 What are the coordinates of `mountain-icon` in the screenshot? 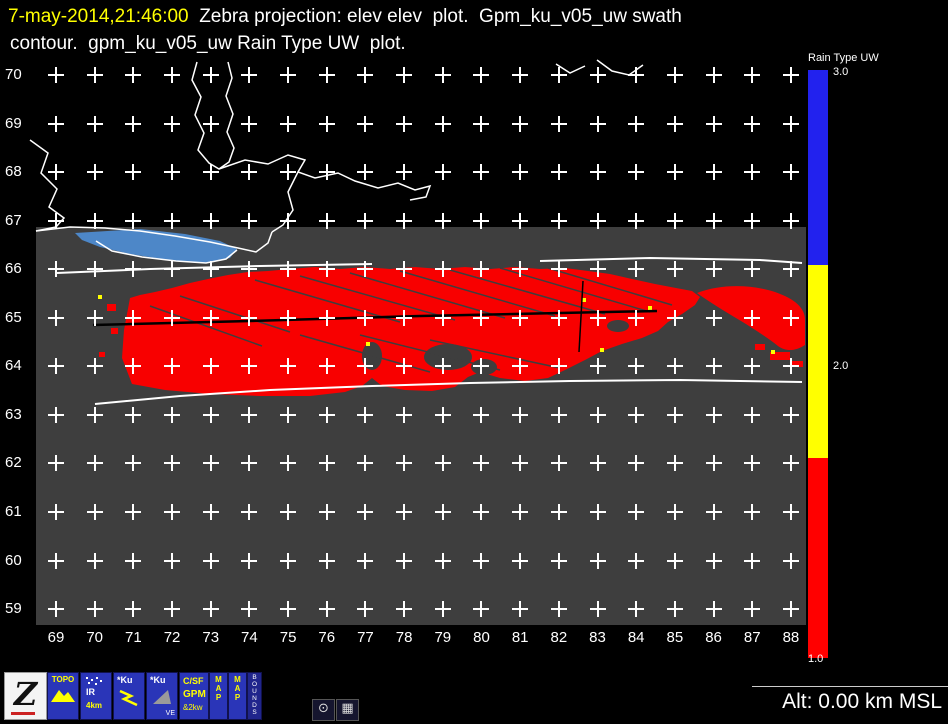 It's located at (63, 696).